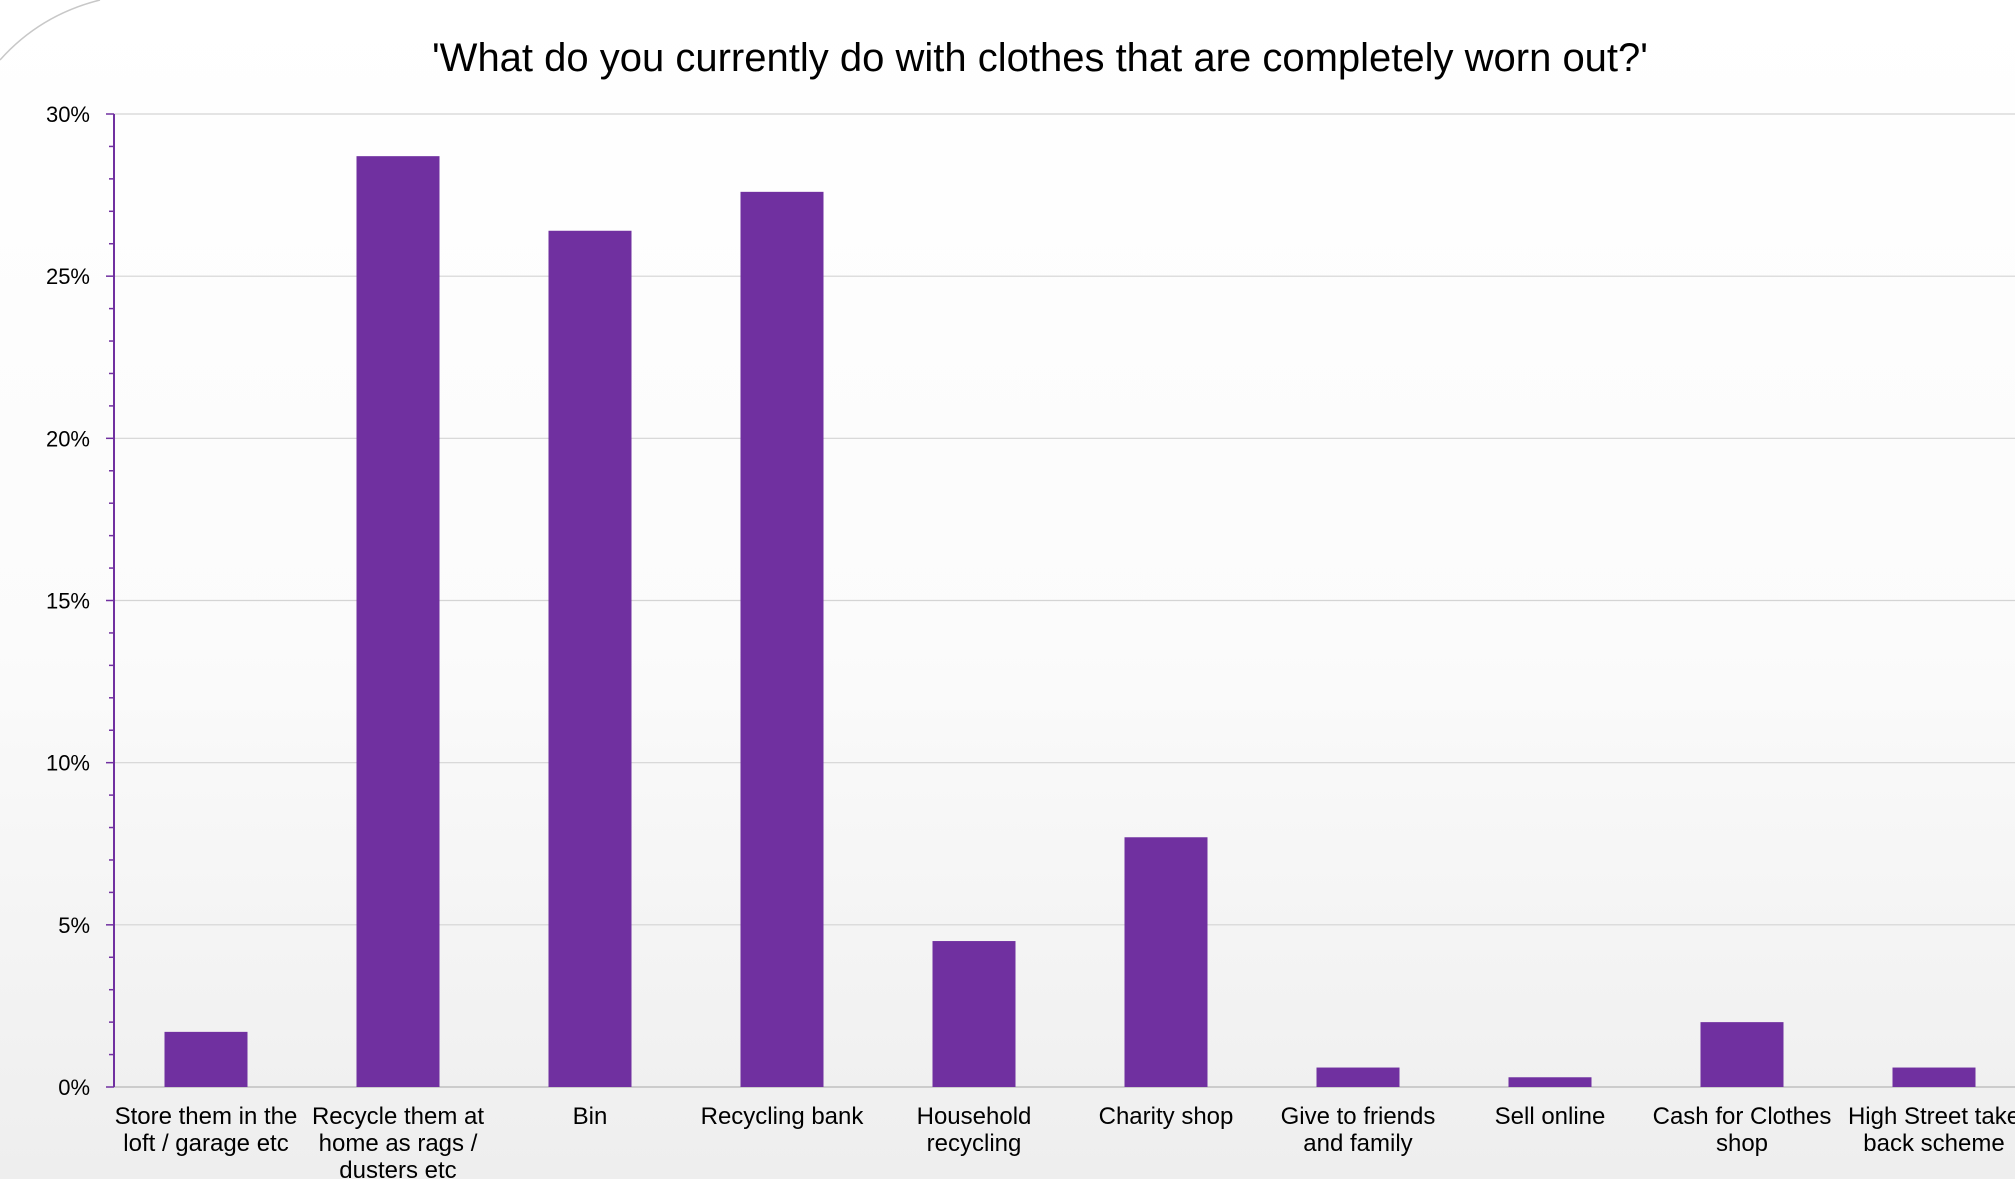  Describe the element at coordinates (1933, 1143) in the screenshot. I see `category-label-line: back scheme` at that location.